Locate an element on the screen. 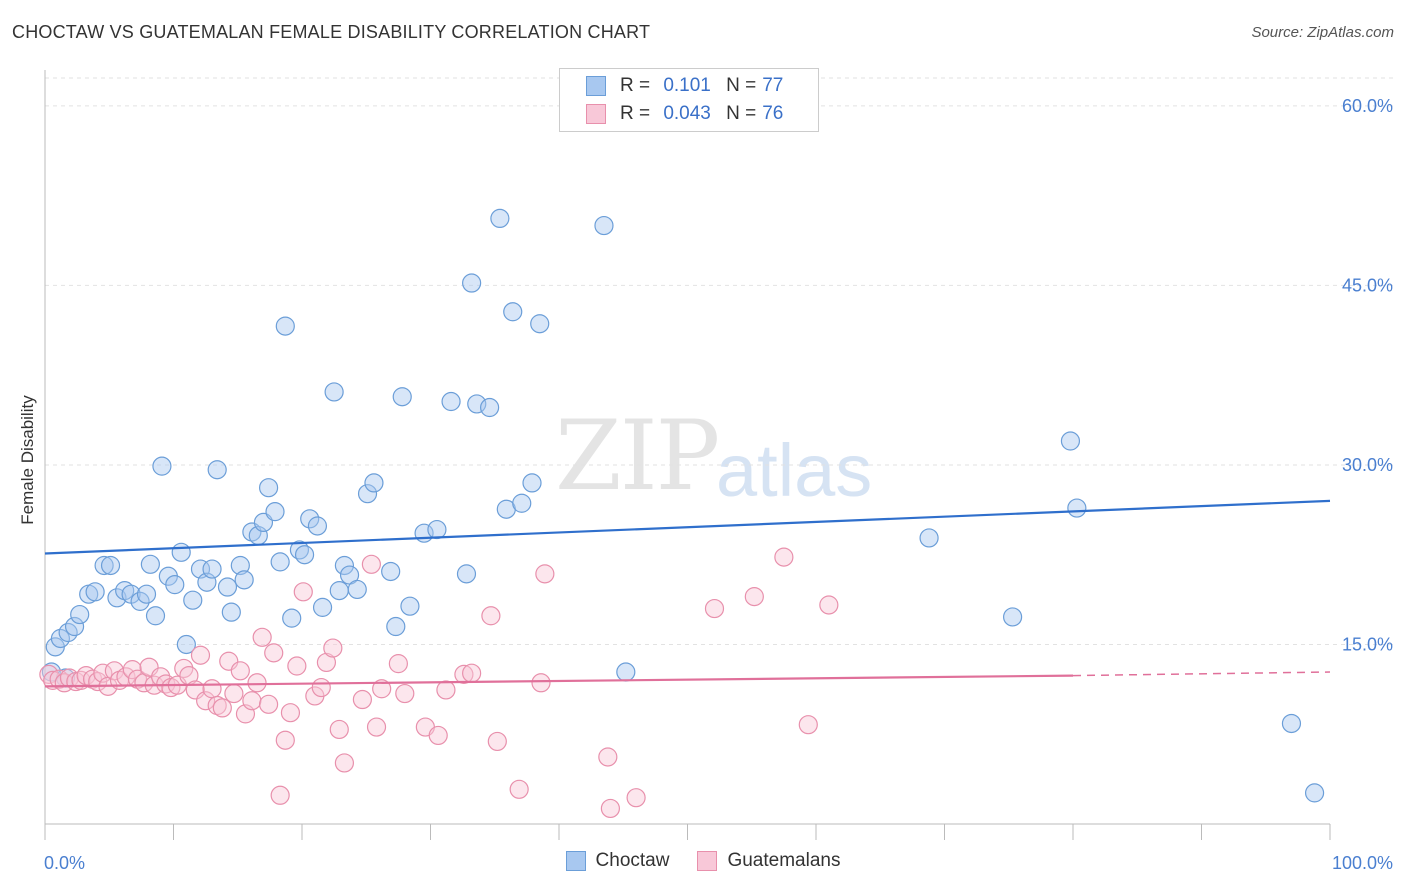 This screenshot has width=1406, height=892. legend-row-choctaw: R = 0.101 N = 77 is located at coordinates (684, 86).